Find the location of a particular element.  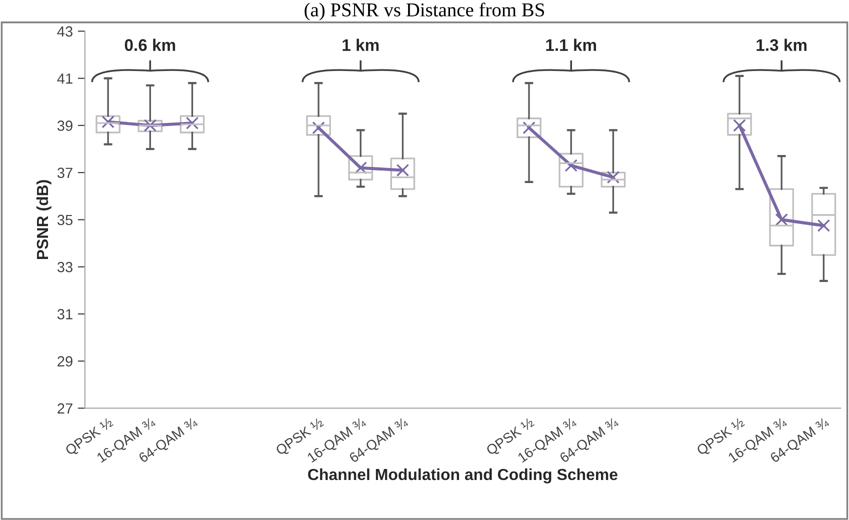

y-tick-label: 27 is located at coordinates (65, 408).